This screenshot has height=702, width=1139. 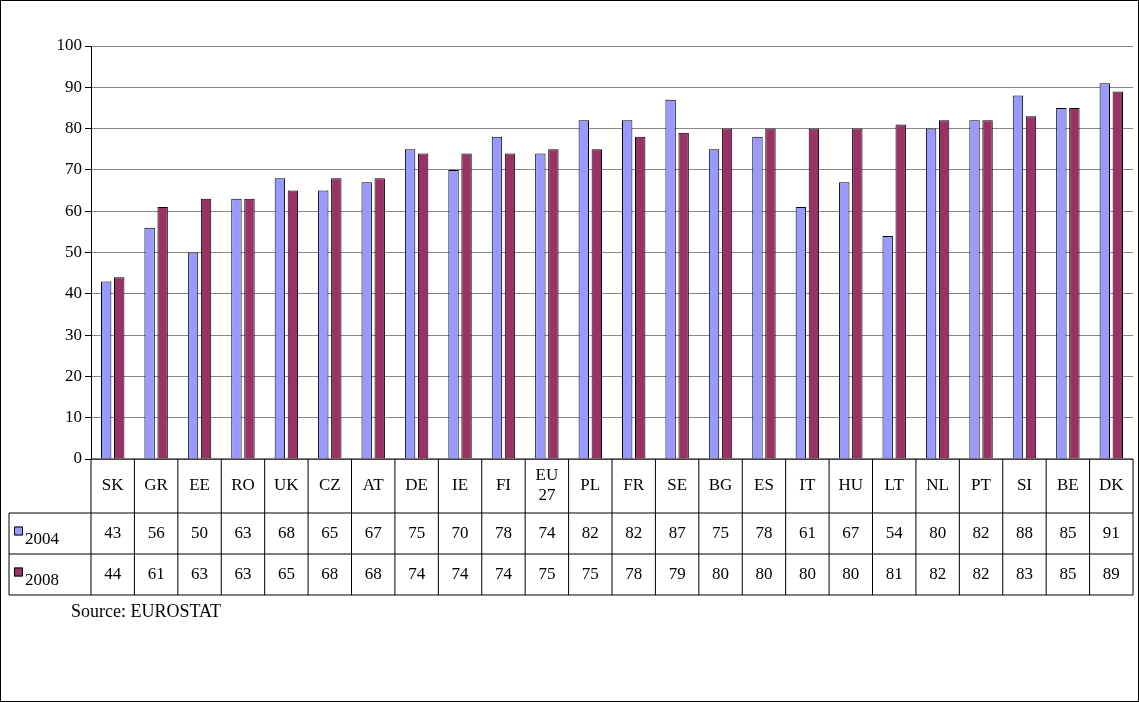 What do you see at coordinates (416, 485) in the screenshot?
I see `x-tick-label: DE` at bounding box center [416, 485].